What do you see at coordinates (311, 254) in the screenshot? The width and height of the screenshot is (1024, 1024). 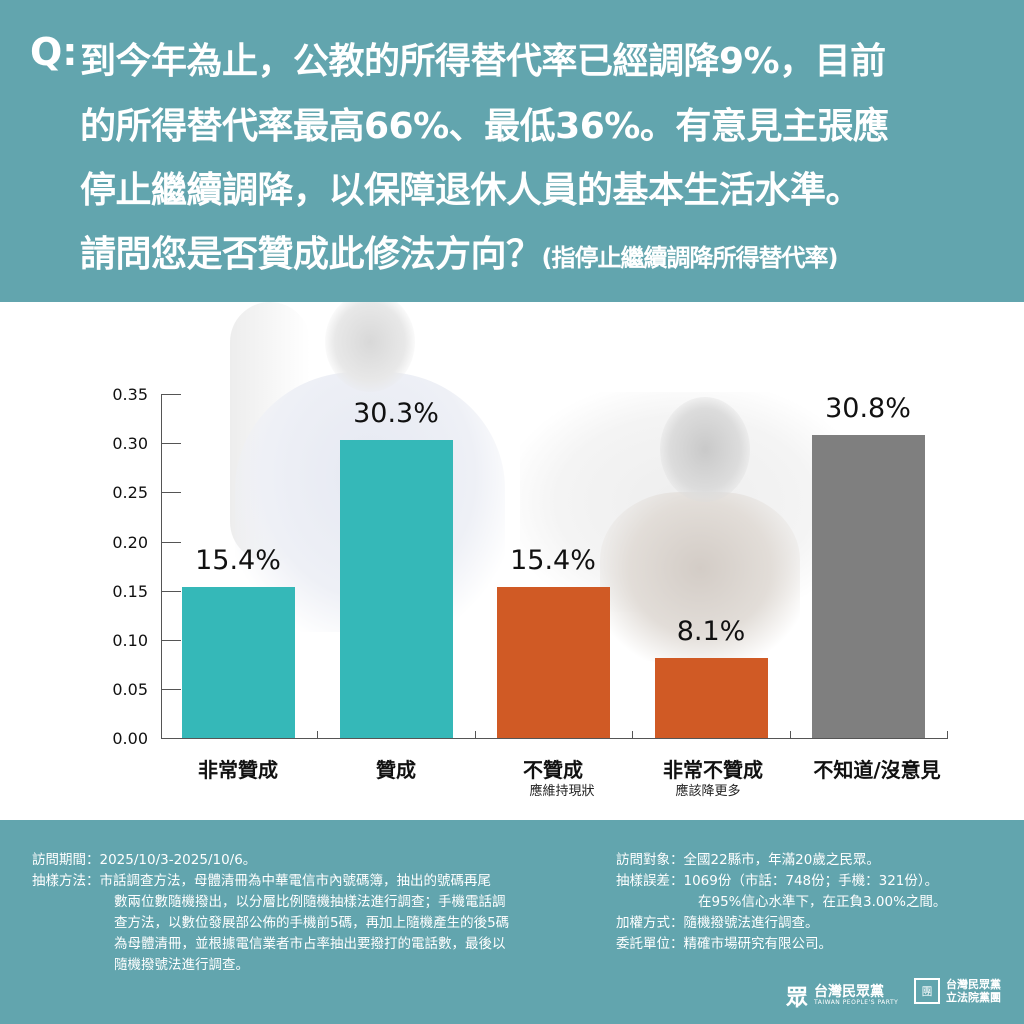 I see `question-text: 請問您是否贊成此修法方向？` at bounding box center [311, 254].